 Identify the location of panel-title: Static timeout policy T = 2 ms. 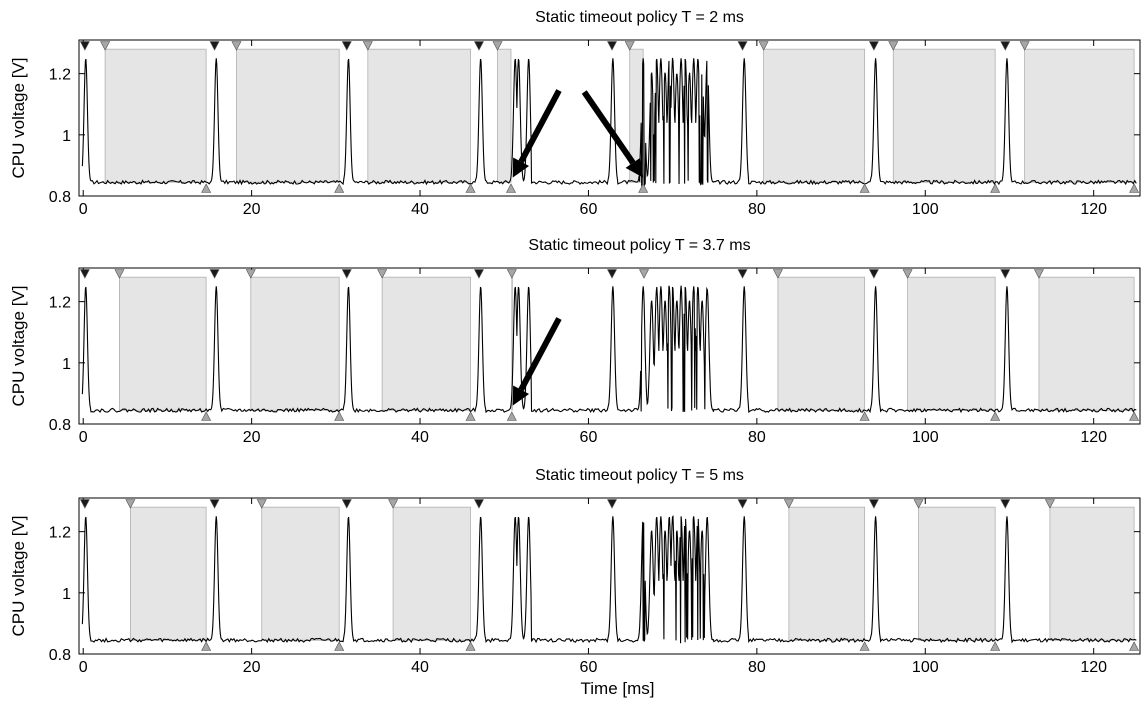
(639, 17).